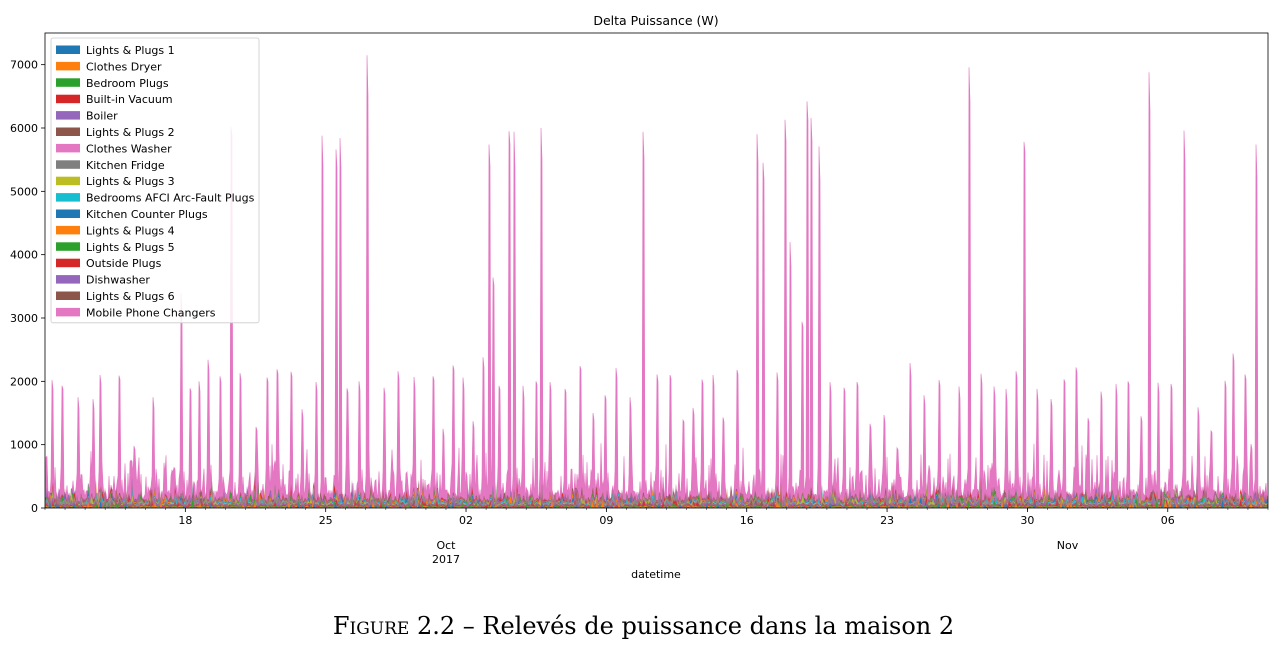  Describe the element at coordinates (24, 128) in the screenshot. I see `y-tick-label: 6000` at that location.